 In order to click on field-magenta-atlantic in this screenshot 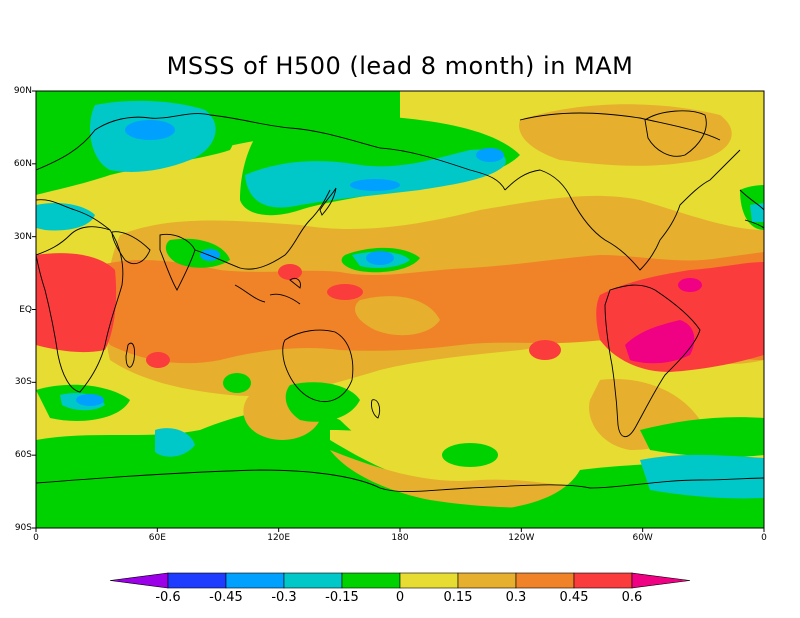, I will do `click(690, 285)`.